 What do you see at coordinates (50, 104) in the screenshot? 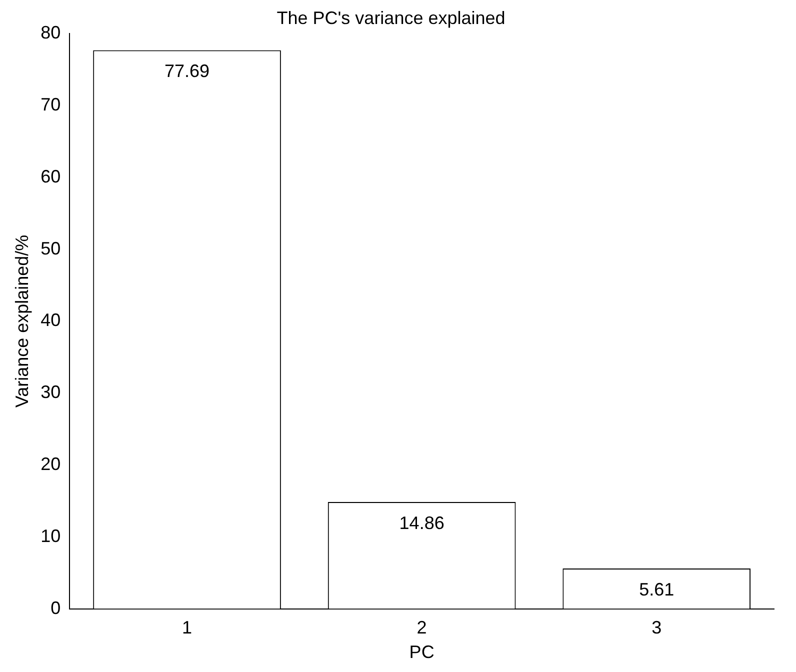
I see `y-tick-label: 70` at bounding box center [50, 104].